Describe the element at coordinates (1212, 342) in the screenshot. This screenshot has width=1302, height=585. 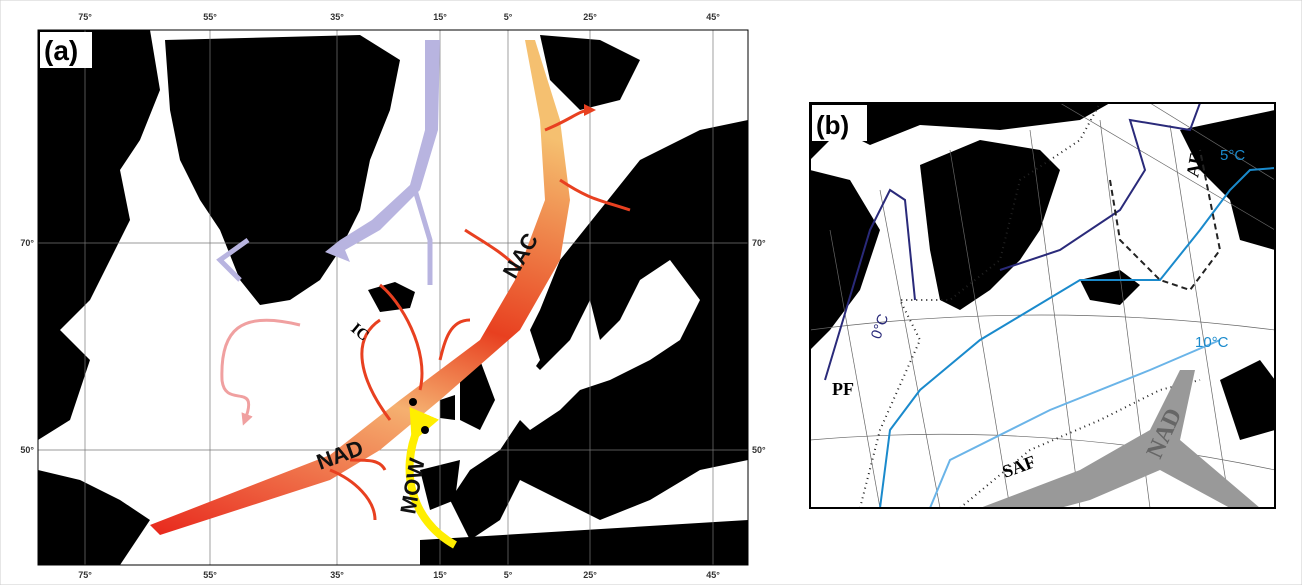
I see `isotherm-label: 10°C` at that location.